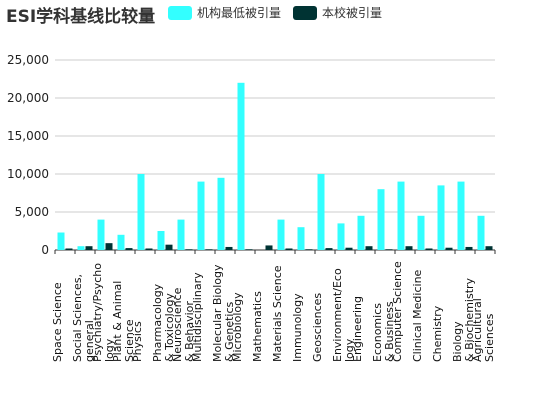  Describe the element at coordinates (177, 324) in the screenshot. I see `x-category-label: Neuroscience` at that location.